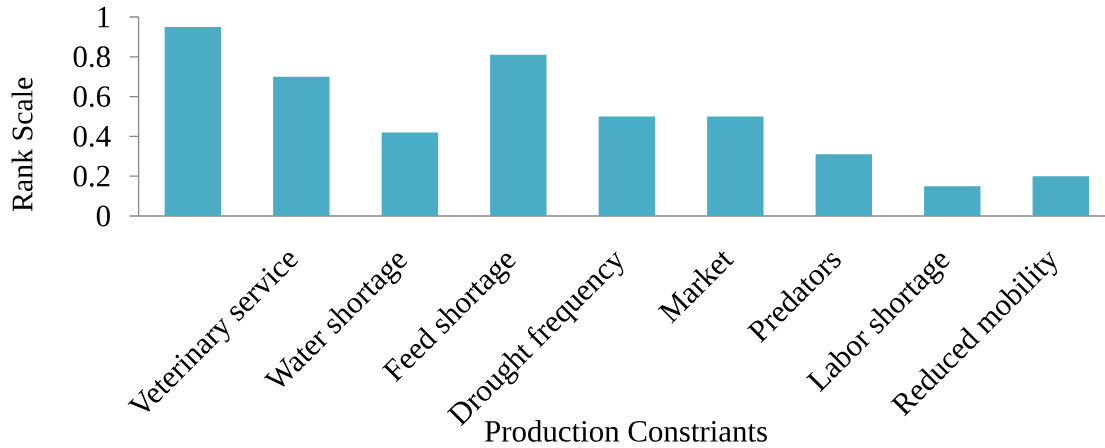 This screenshot has width=1105, height=448. I want to click on y-axis-title: Rank Scale, so click(22, 144).